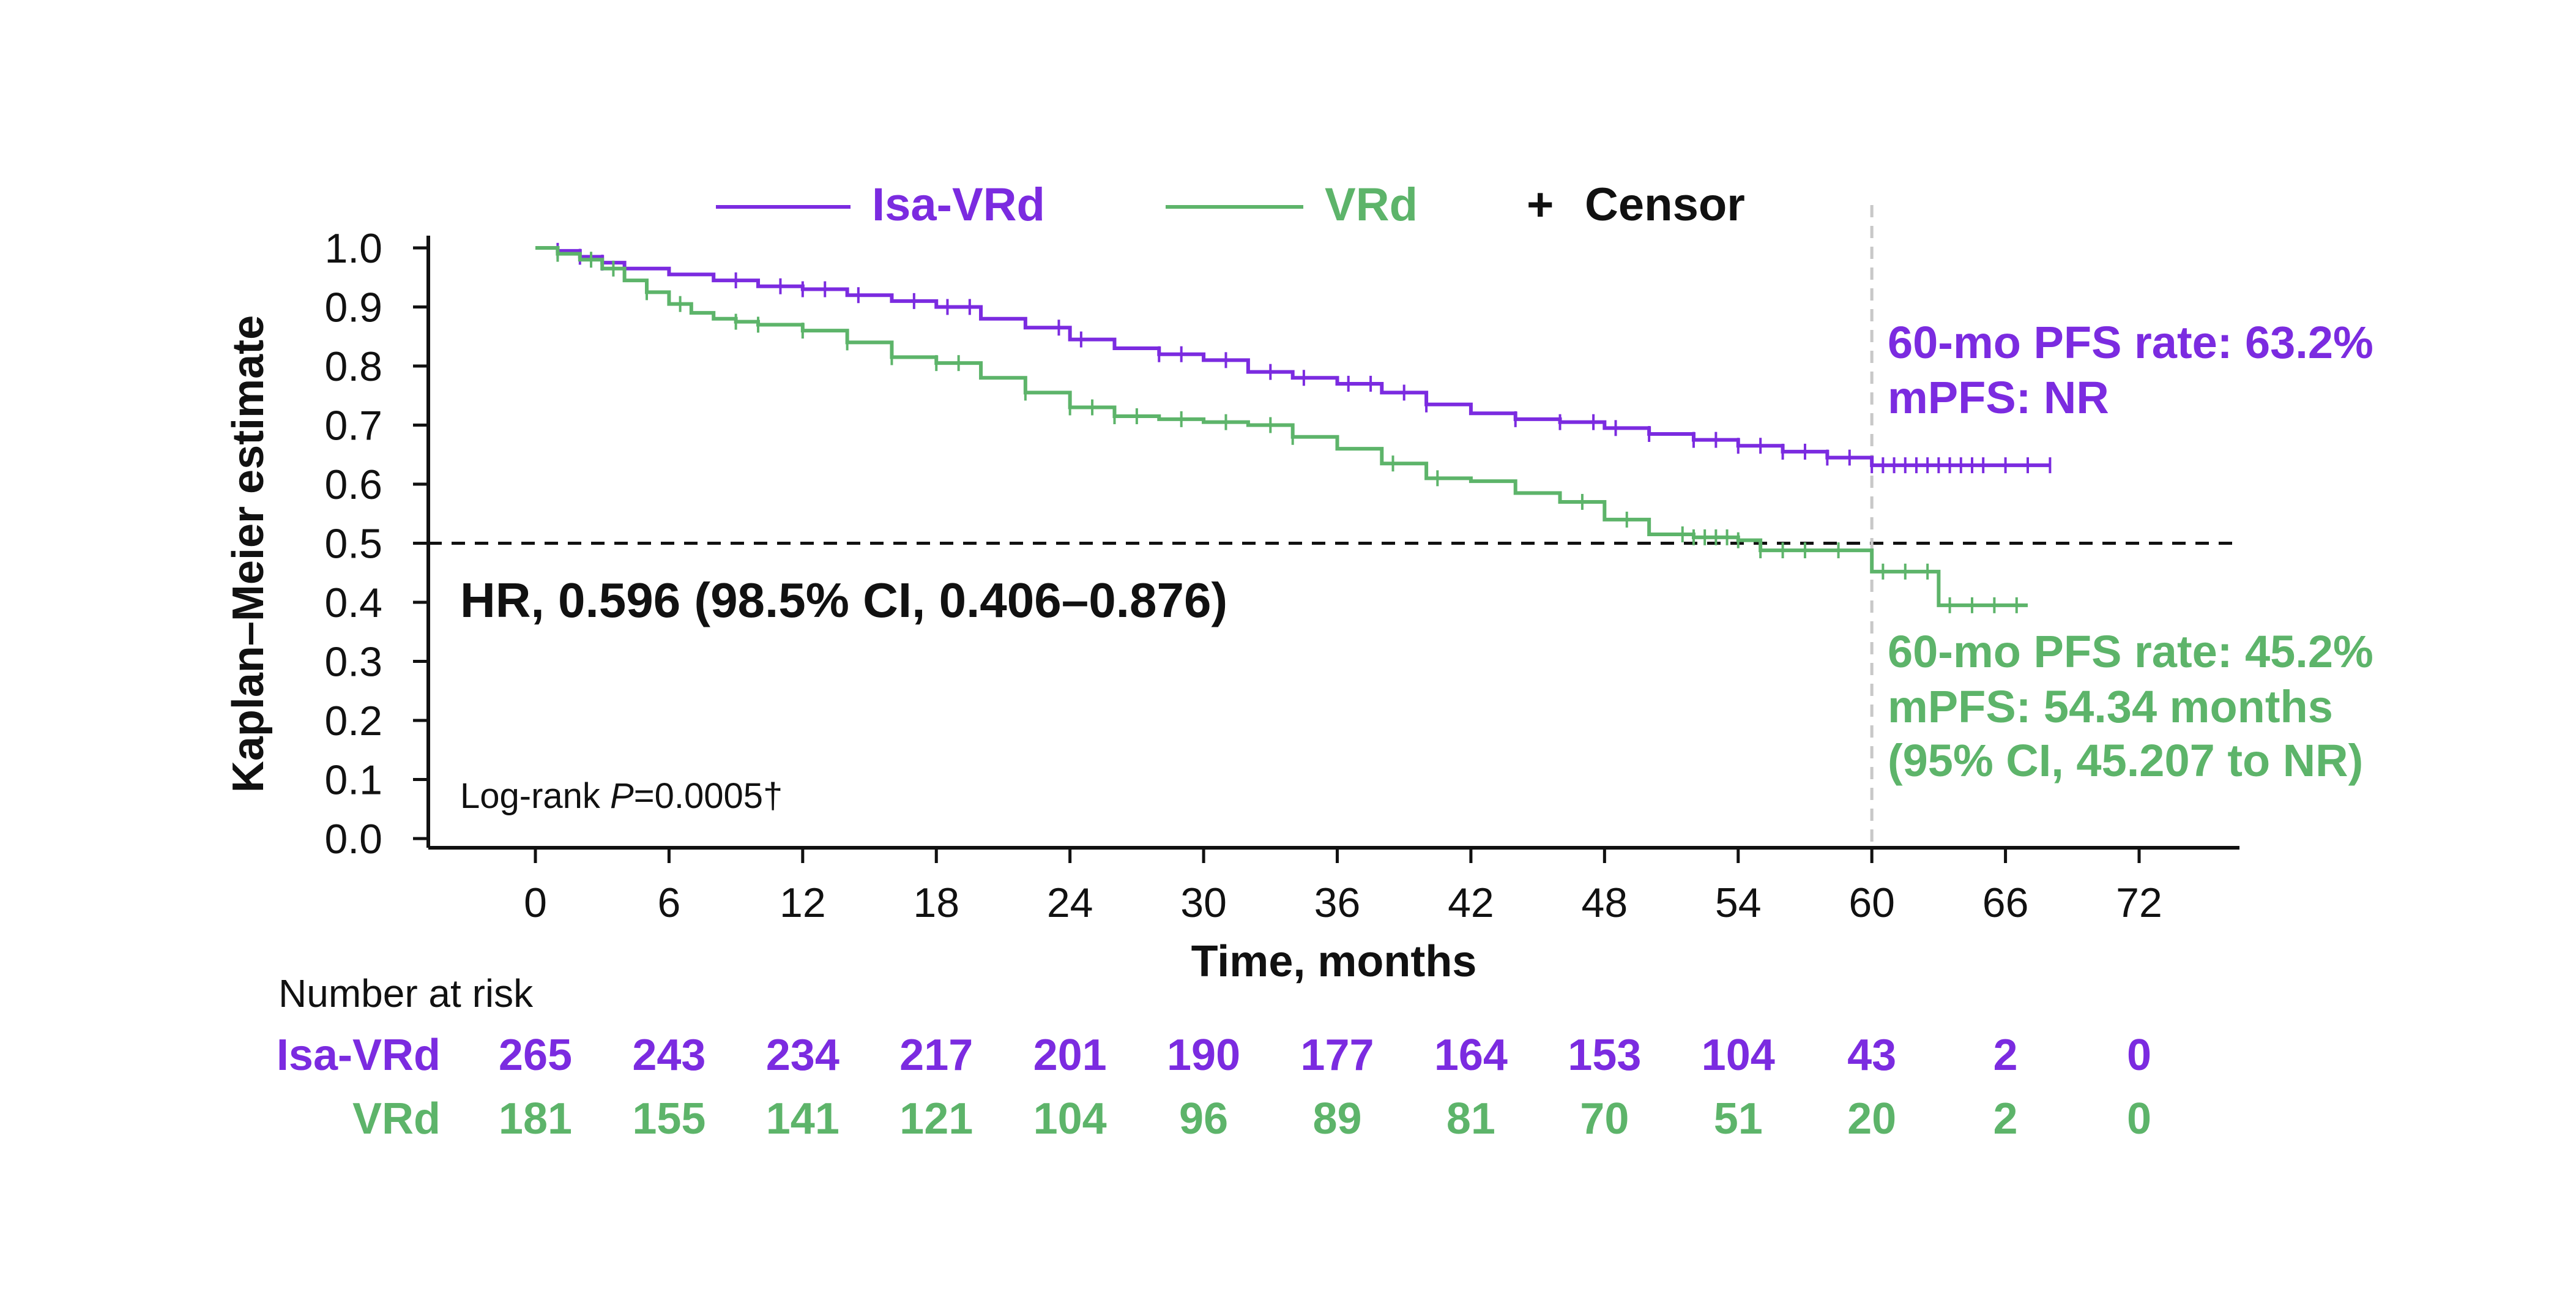 The width and height of the screenshot is (2576, 1316). I want to click on risk-cell: 121, so click(936, 1118).